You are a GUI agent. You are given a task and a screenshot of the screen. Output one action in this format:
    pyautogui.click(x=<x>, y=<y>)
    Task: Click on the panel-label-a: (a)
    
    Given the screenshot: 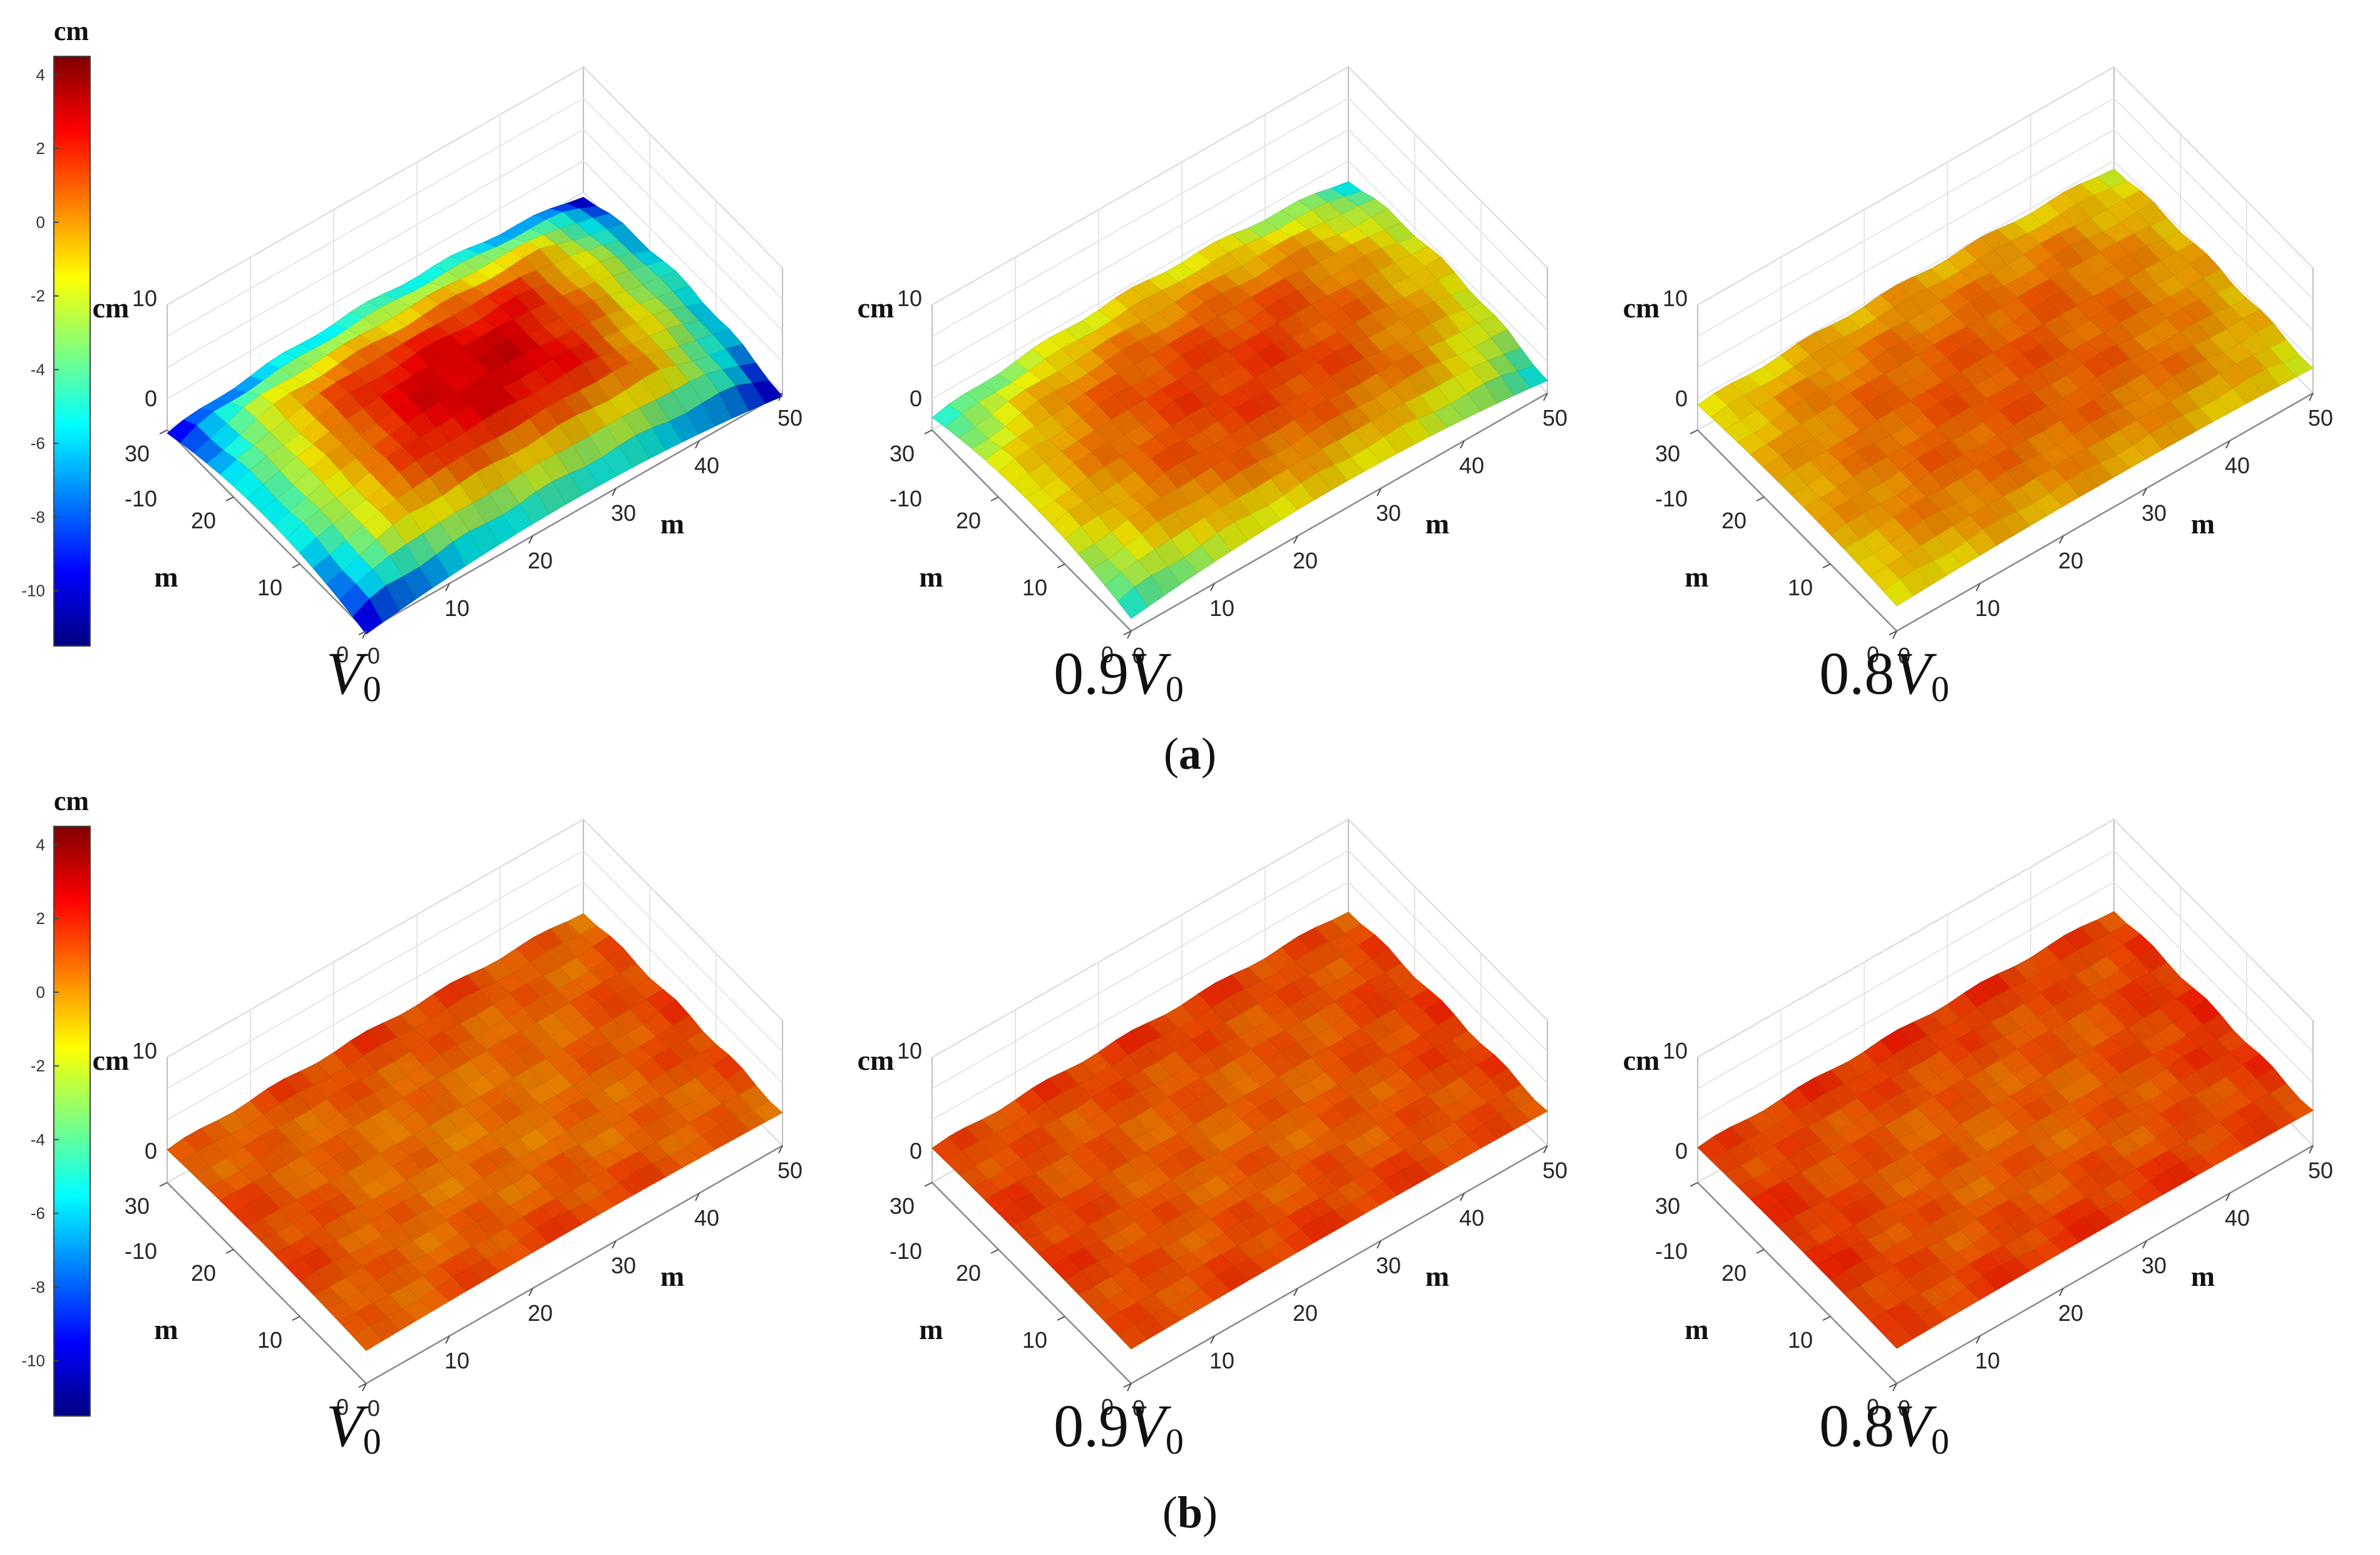 What is the action you would take?
    pyautogui.click(x=1190, y=754)
    